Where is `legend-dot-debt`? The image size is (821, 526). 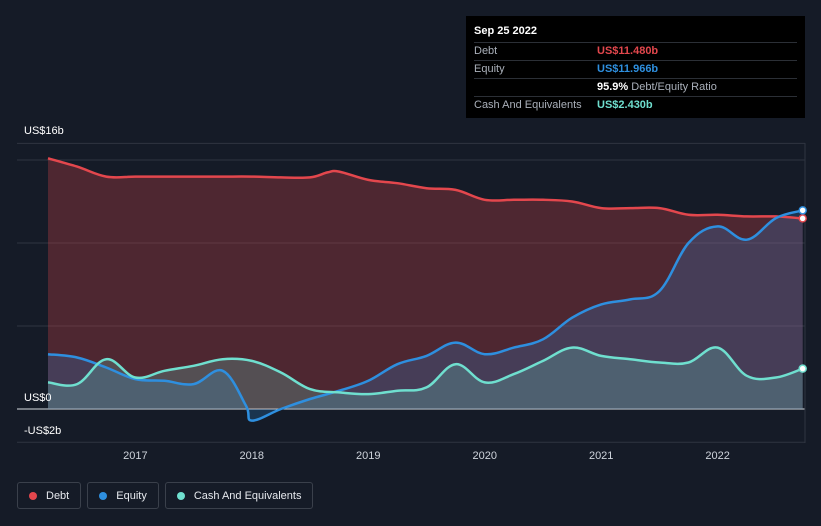
legend-dot-debt is located at coordinates (33, 495).